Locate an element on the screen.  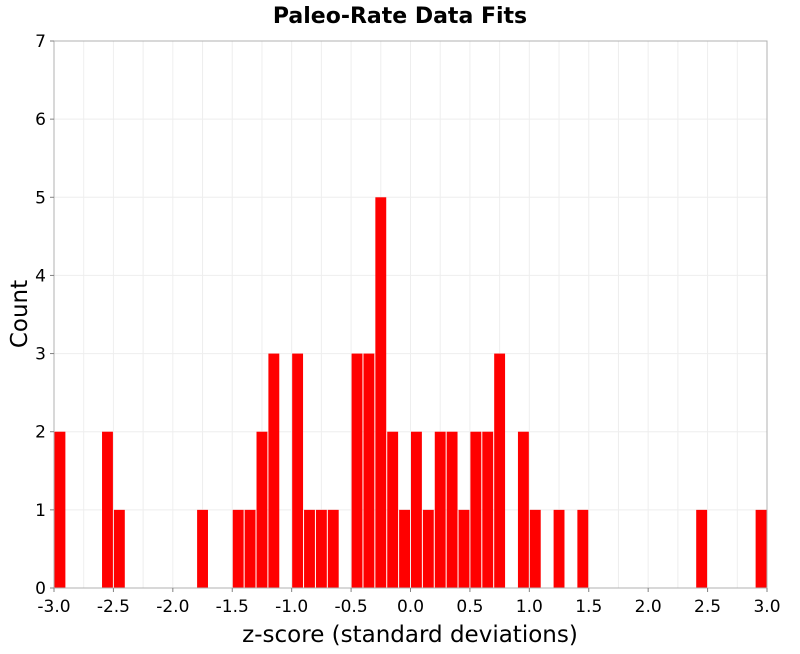
y-tick-label: 6 is located at coordinates (40, 120).